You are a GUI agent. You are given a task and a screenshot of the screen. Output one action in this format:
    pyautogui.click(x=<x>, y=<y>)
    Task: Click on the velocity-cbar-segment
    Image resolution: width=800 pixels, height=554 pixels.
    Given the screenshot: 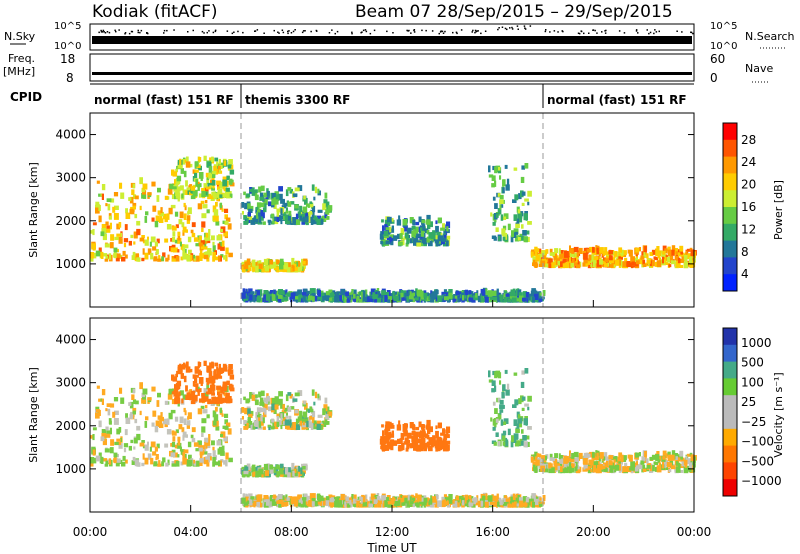 What is the action you would take?
    pyautogui.click(x=730, y=421)
    